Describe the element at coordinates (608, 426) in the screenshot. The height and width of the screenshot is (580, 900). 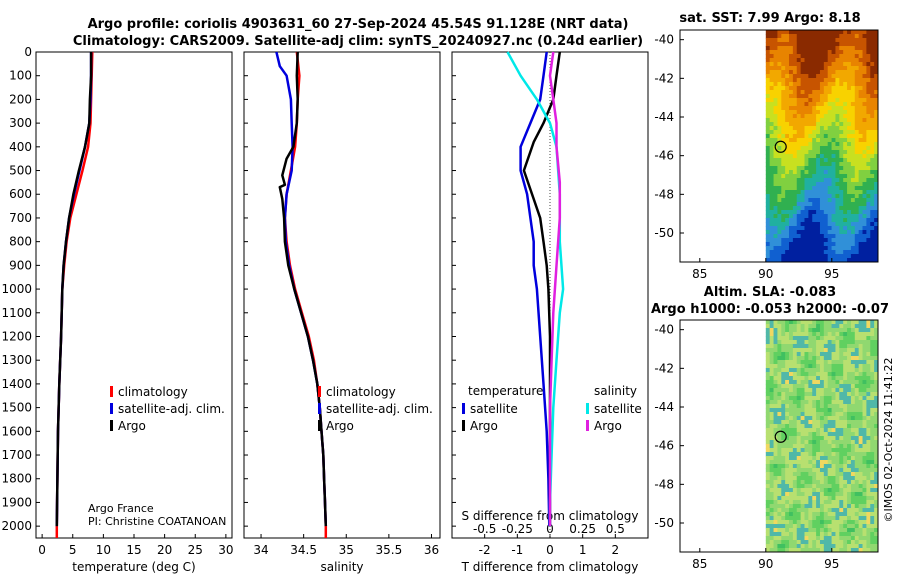
I see `legend-label: Argo` at that location.